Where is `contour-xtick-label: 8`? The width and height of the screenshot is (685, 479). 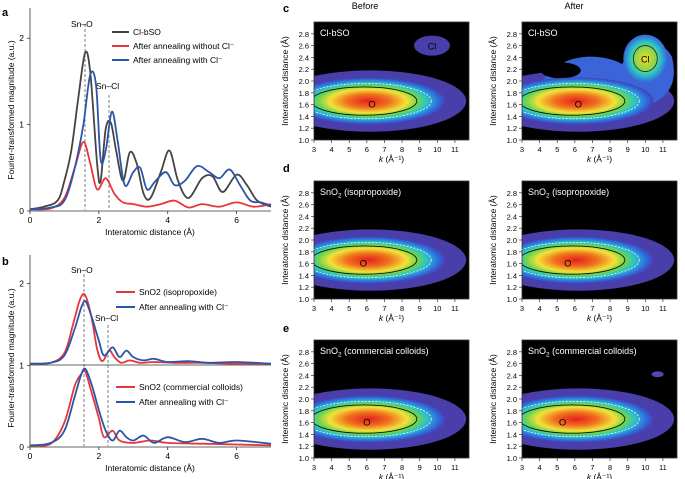 contour-xtick-label: 8 is located at coordinates (610, 467).